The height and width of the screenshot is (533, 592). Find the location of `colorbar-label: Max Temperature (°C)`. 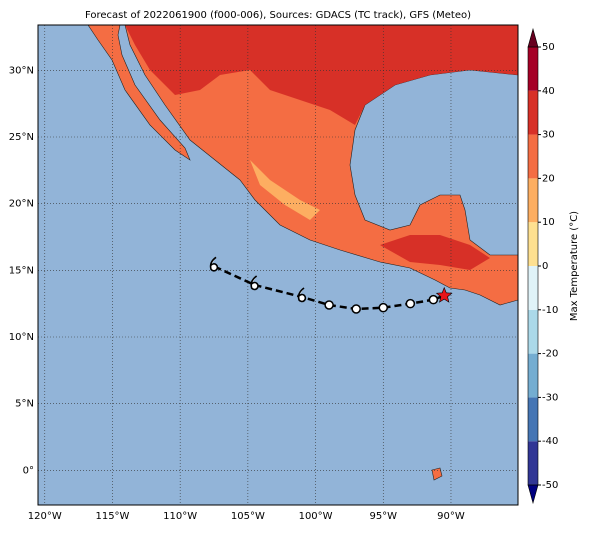

colorbar-label: Max Temperature (°C) is located at coordinates (574, 266).